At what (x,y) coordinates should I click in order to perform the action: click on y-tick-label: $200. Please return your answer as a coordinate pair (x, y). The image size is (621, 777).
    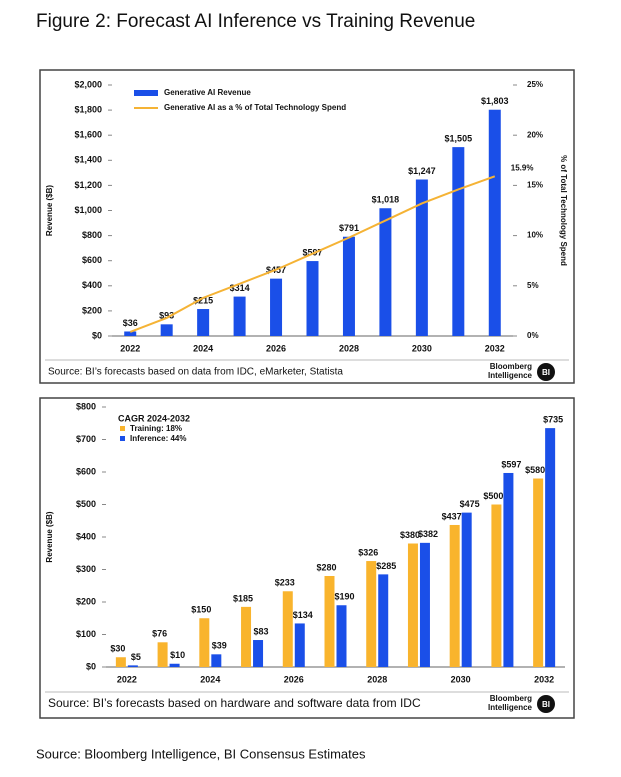
    Looking at the image, I should click on (86, 601).